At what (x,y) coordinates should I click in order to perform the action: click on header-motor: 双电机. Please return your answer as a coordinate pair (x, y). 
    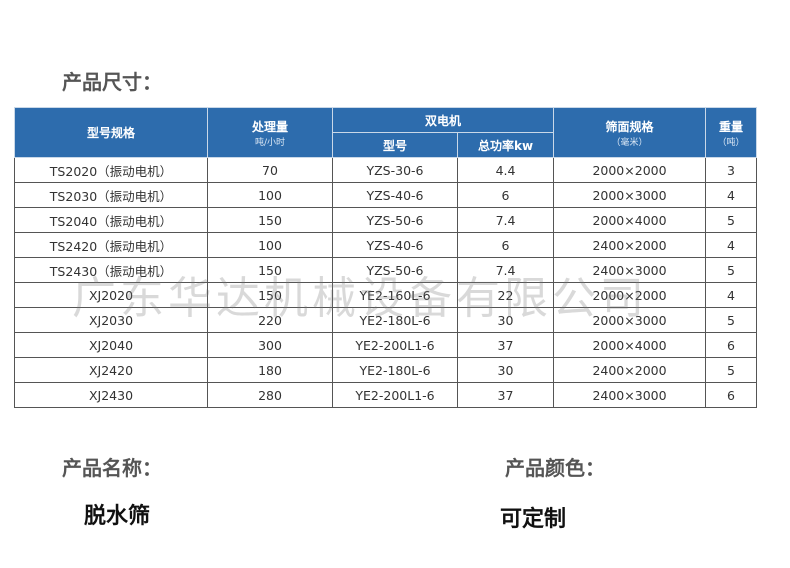
    Looking at the image, I should click on (443, 120).